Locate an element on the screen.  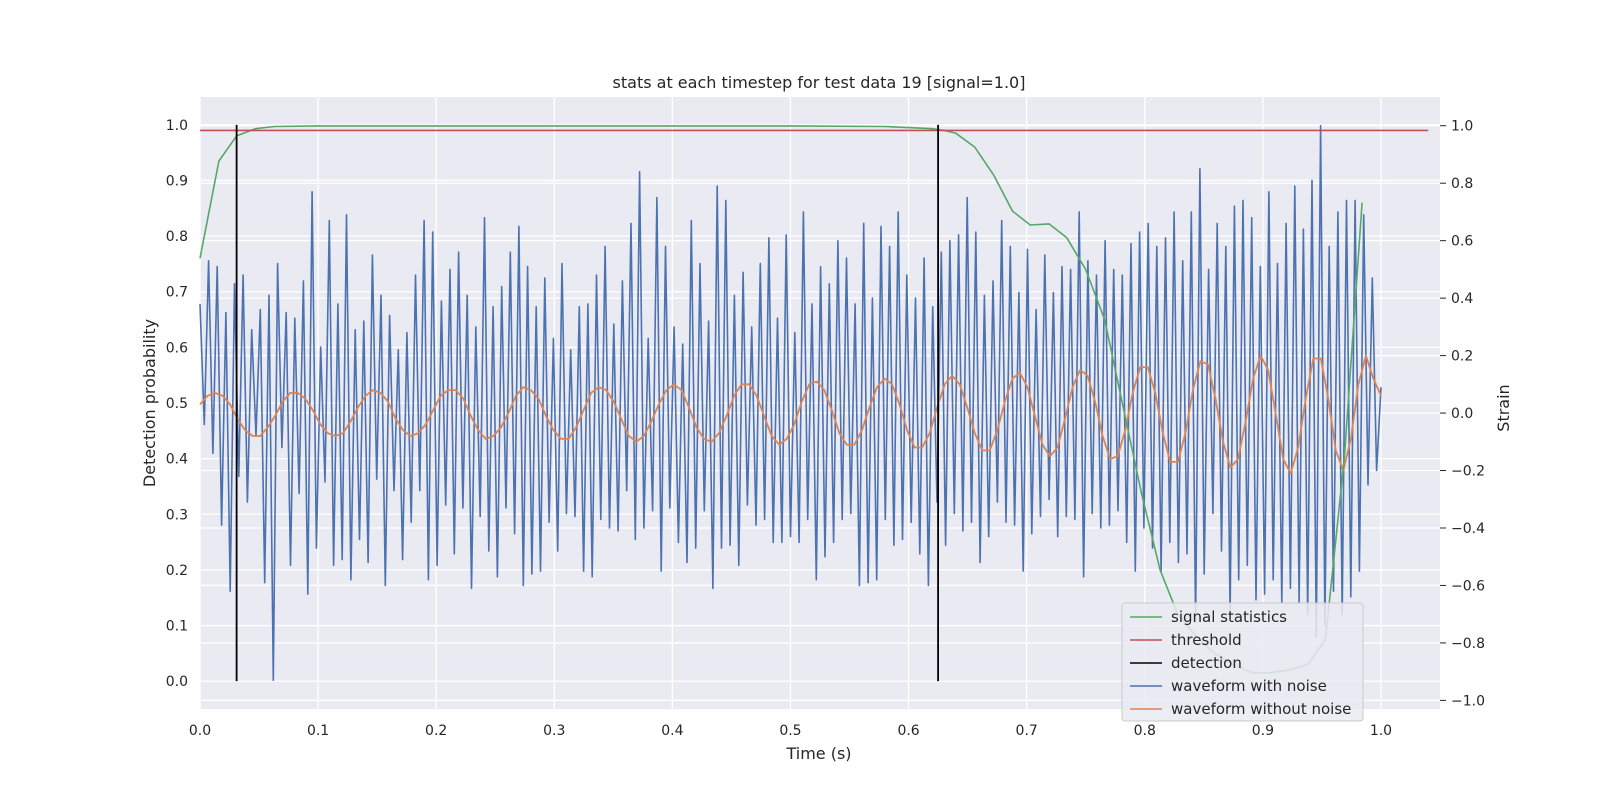
y2-tick-label: 0.4 is located at coordinates (1462, 299).